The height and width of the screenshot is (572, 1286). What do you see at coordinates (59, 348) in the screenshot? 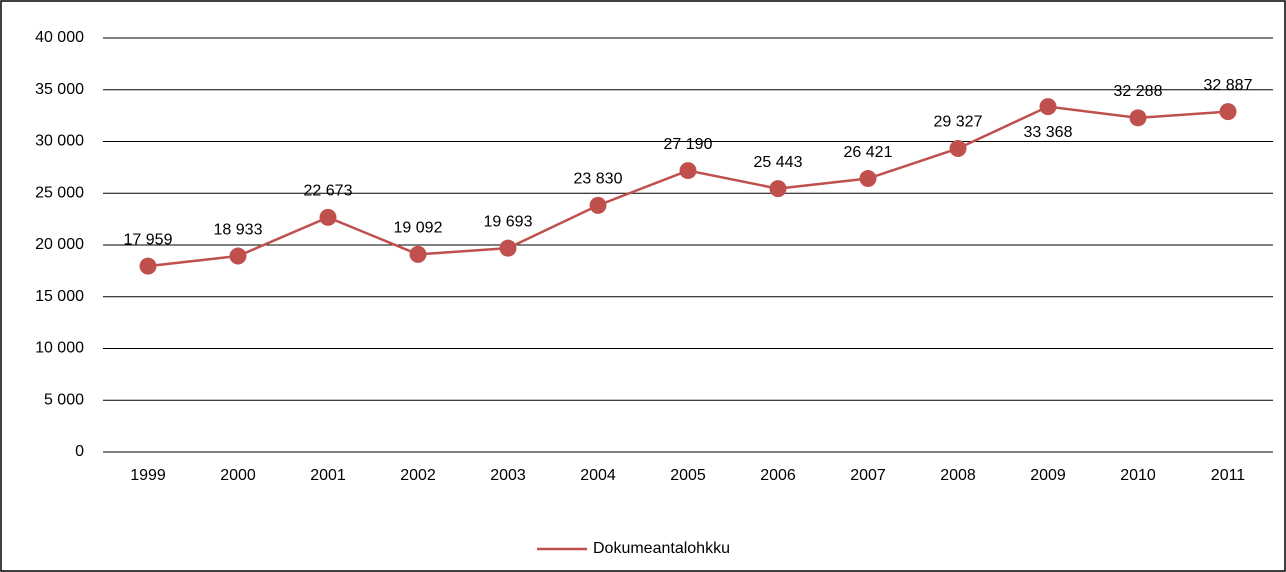
I see `y-tick-label: 10 000` at bounding box center [59, 348].